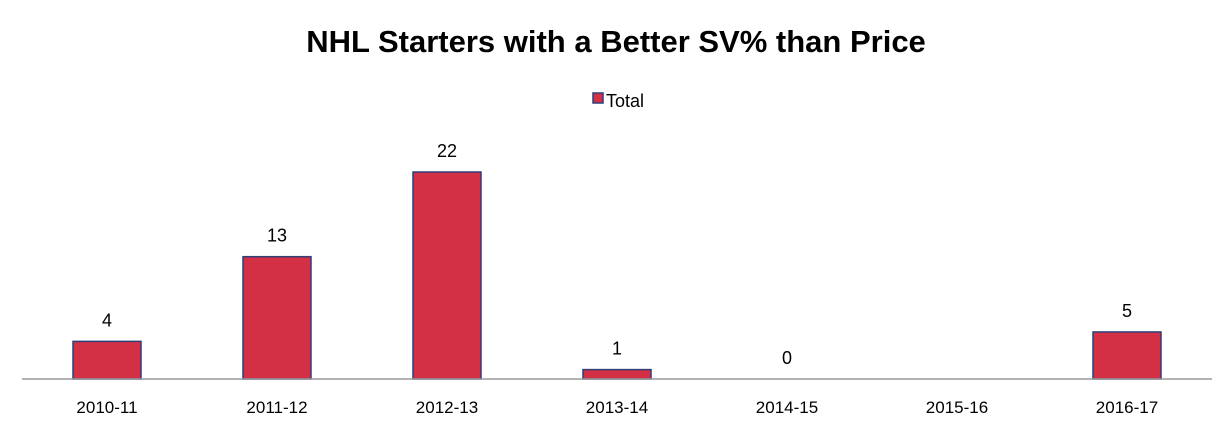  I want to click on legend-swatch, so click(598, 98).